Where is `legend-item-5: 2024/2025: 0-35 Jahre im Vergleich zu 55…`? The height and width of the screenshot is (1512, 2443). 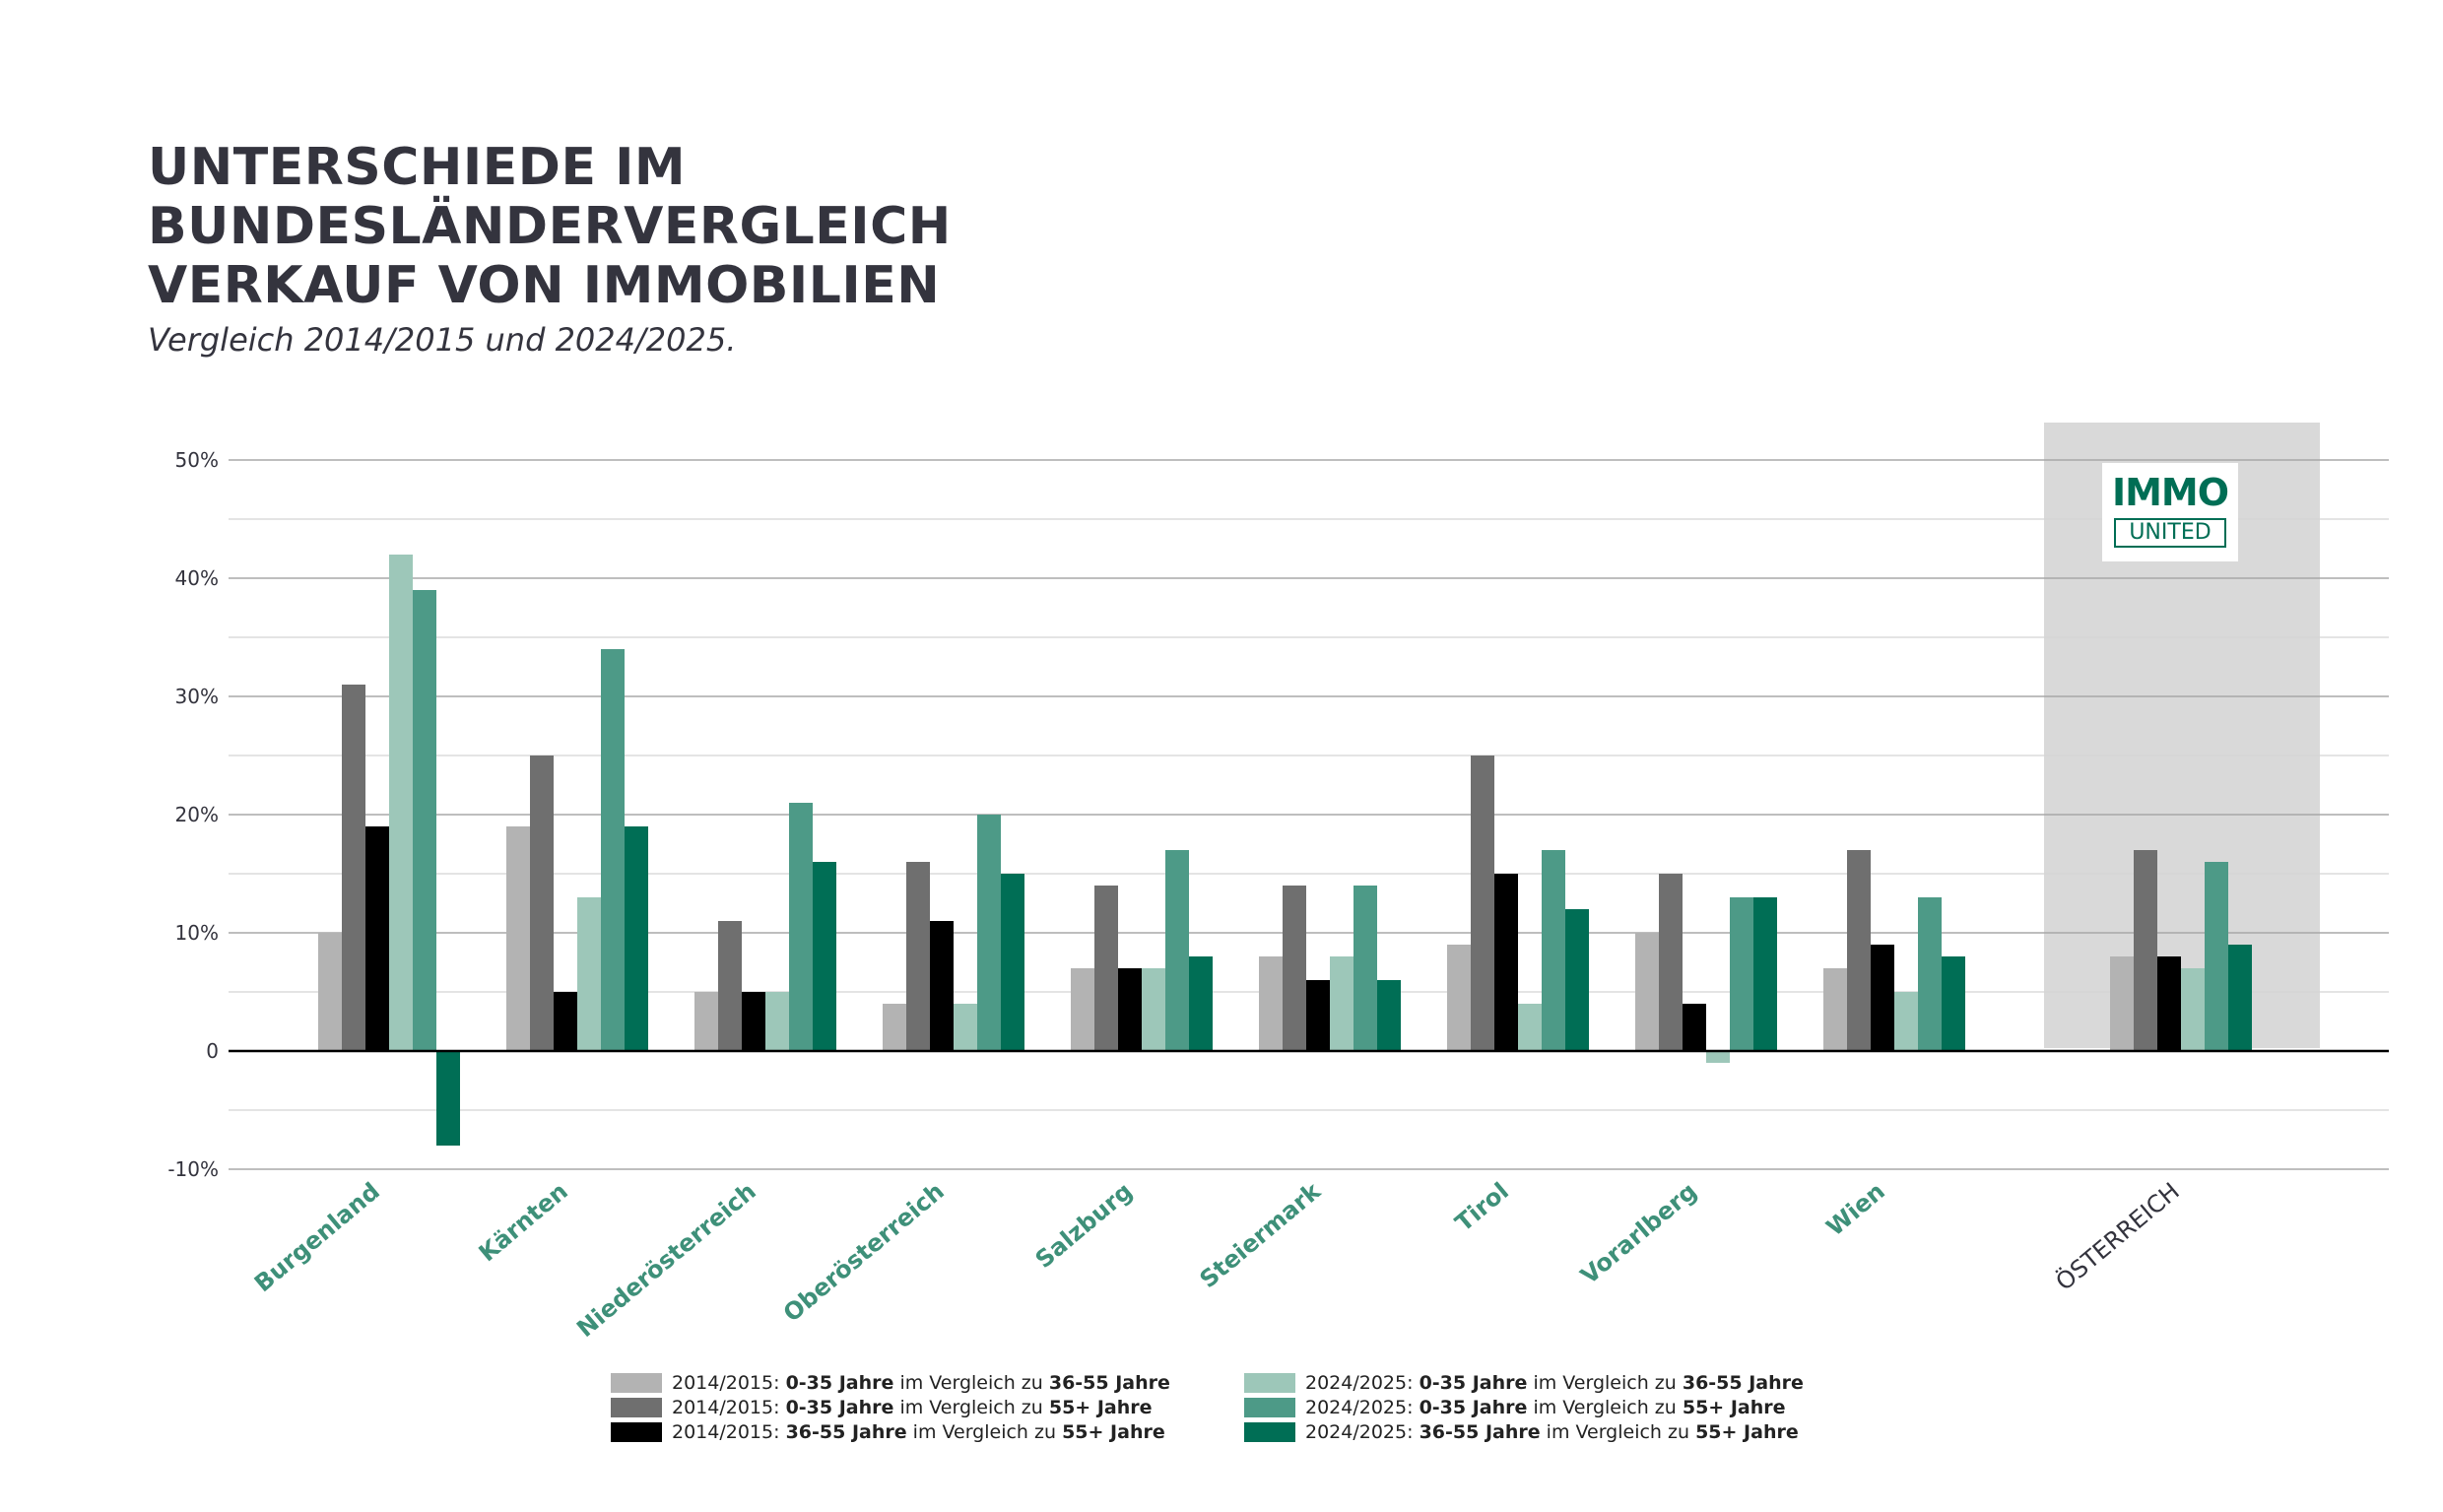 legend-item-5: 2024/2025: 0-35 Jahre im Vergleich zu 55… is located at coordinates (1515, 1407).